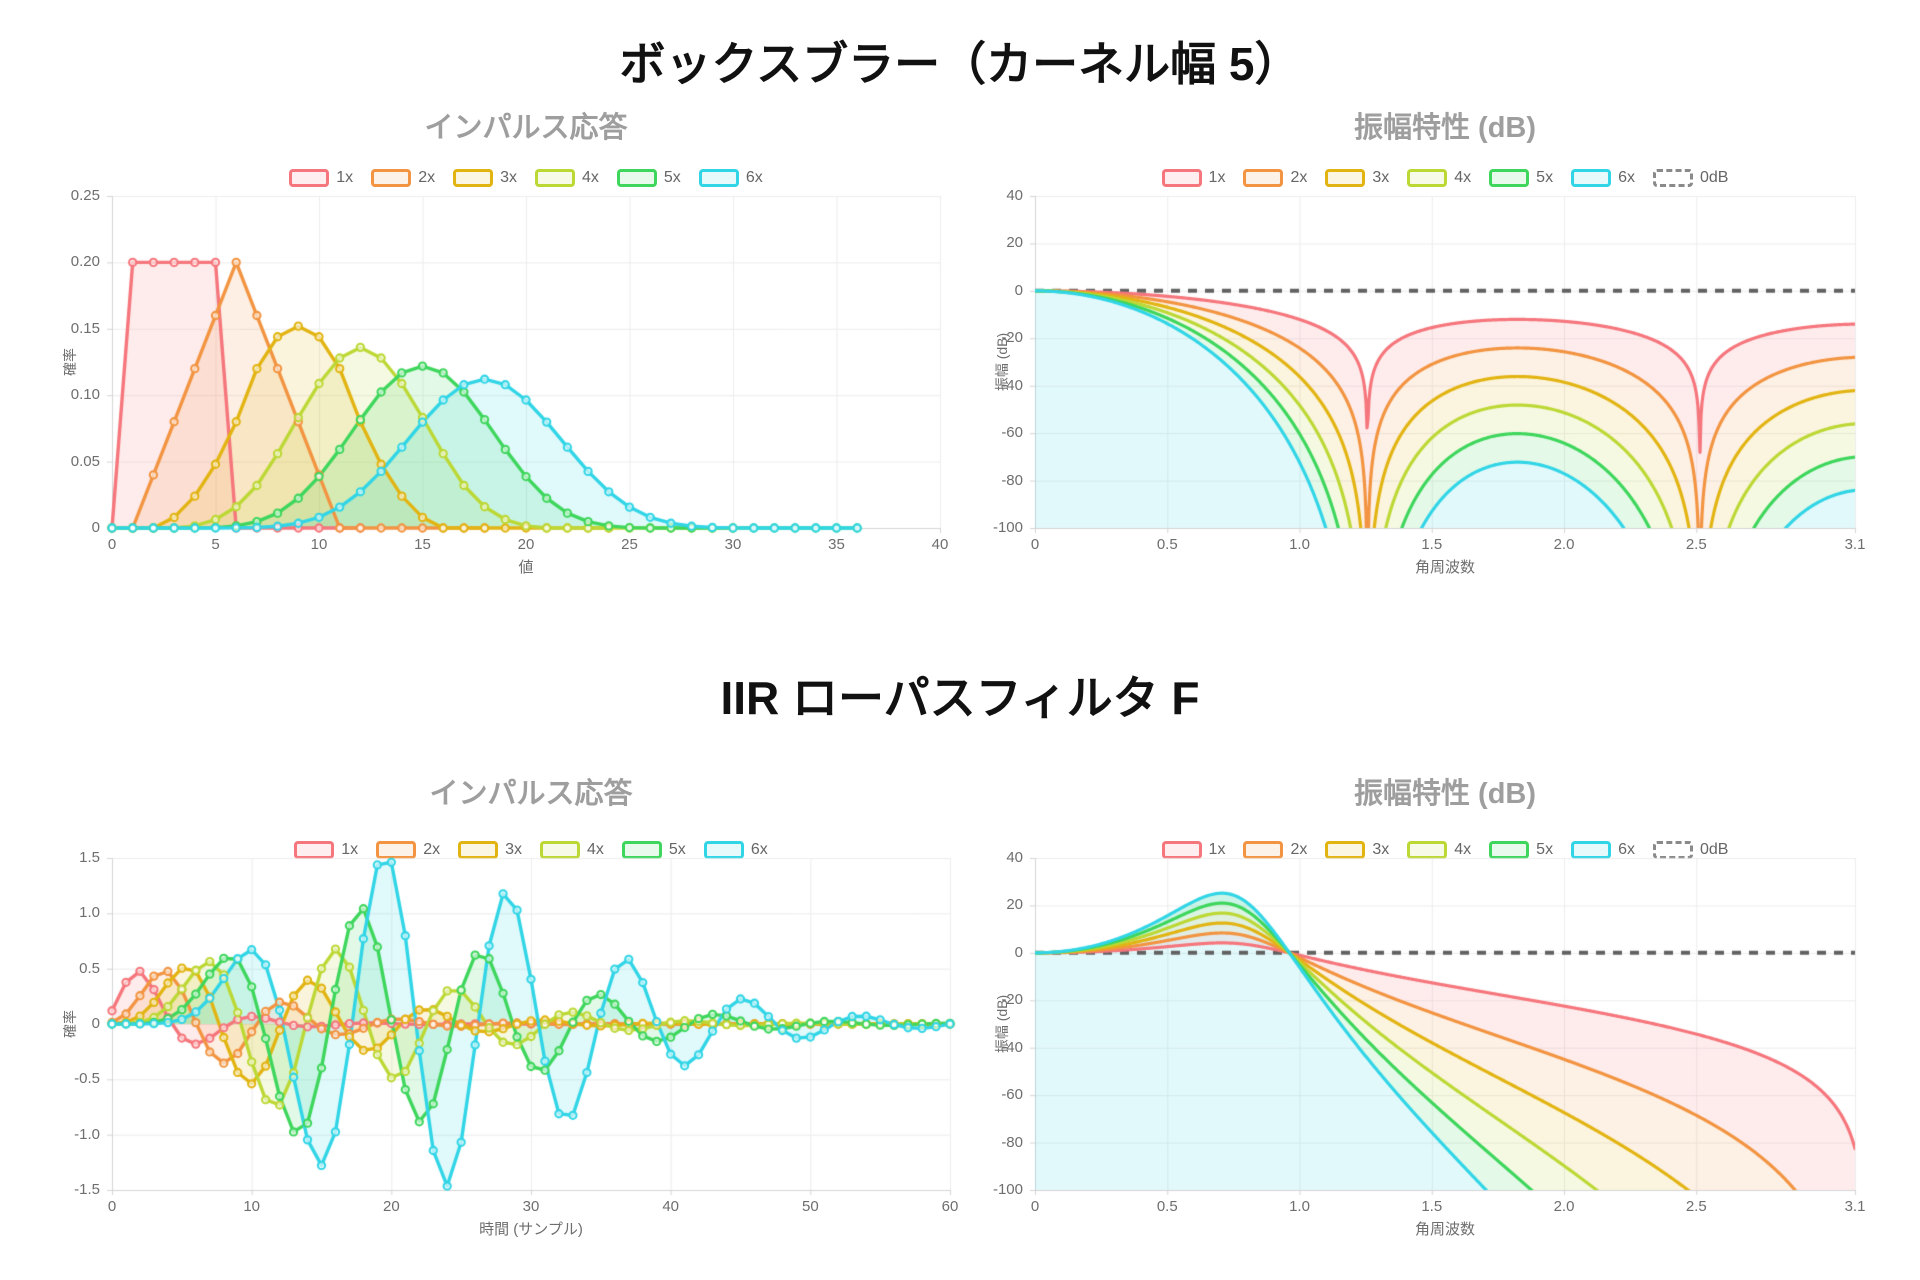 The height and width of the screenshot is (1280, 1920). I want to click on y-tick-label: 0.10, so click(85, 395).